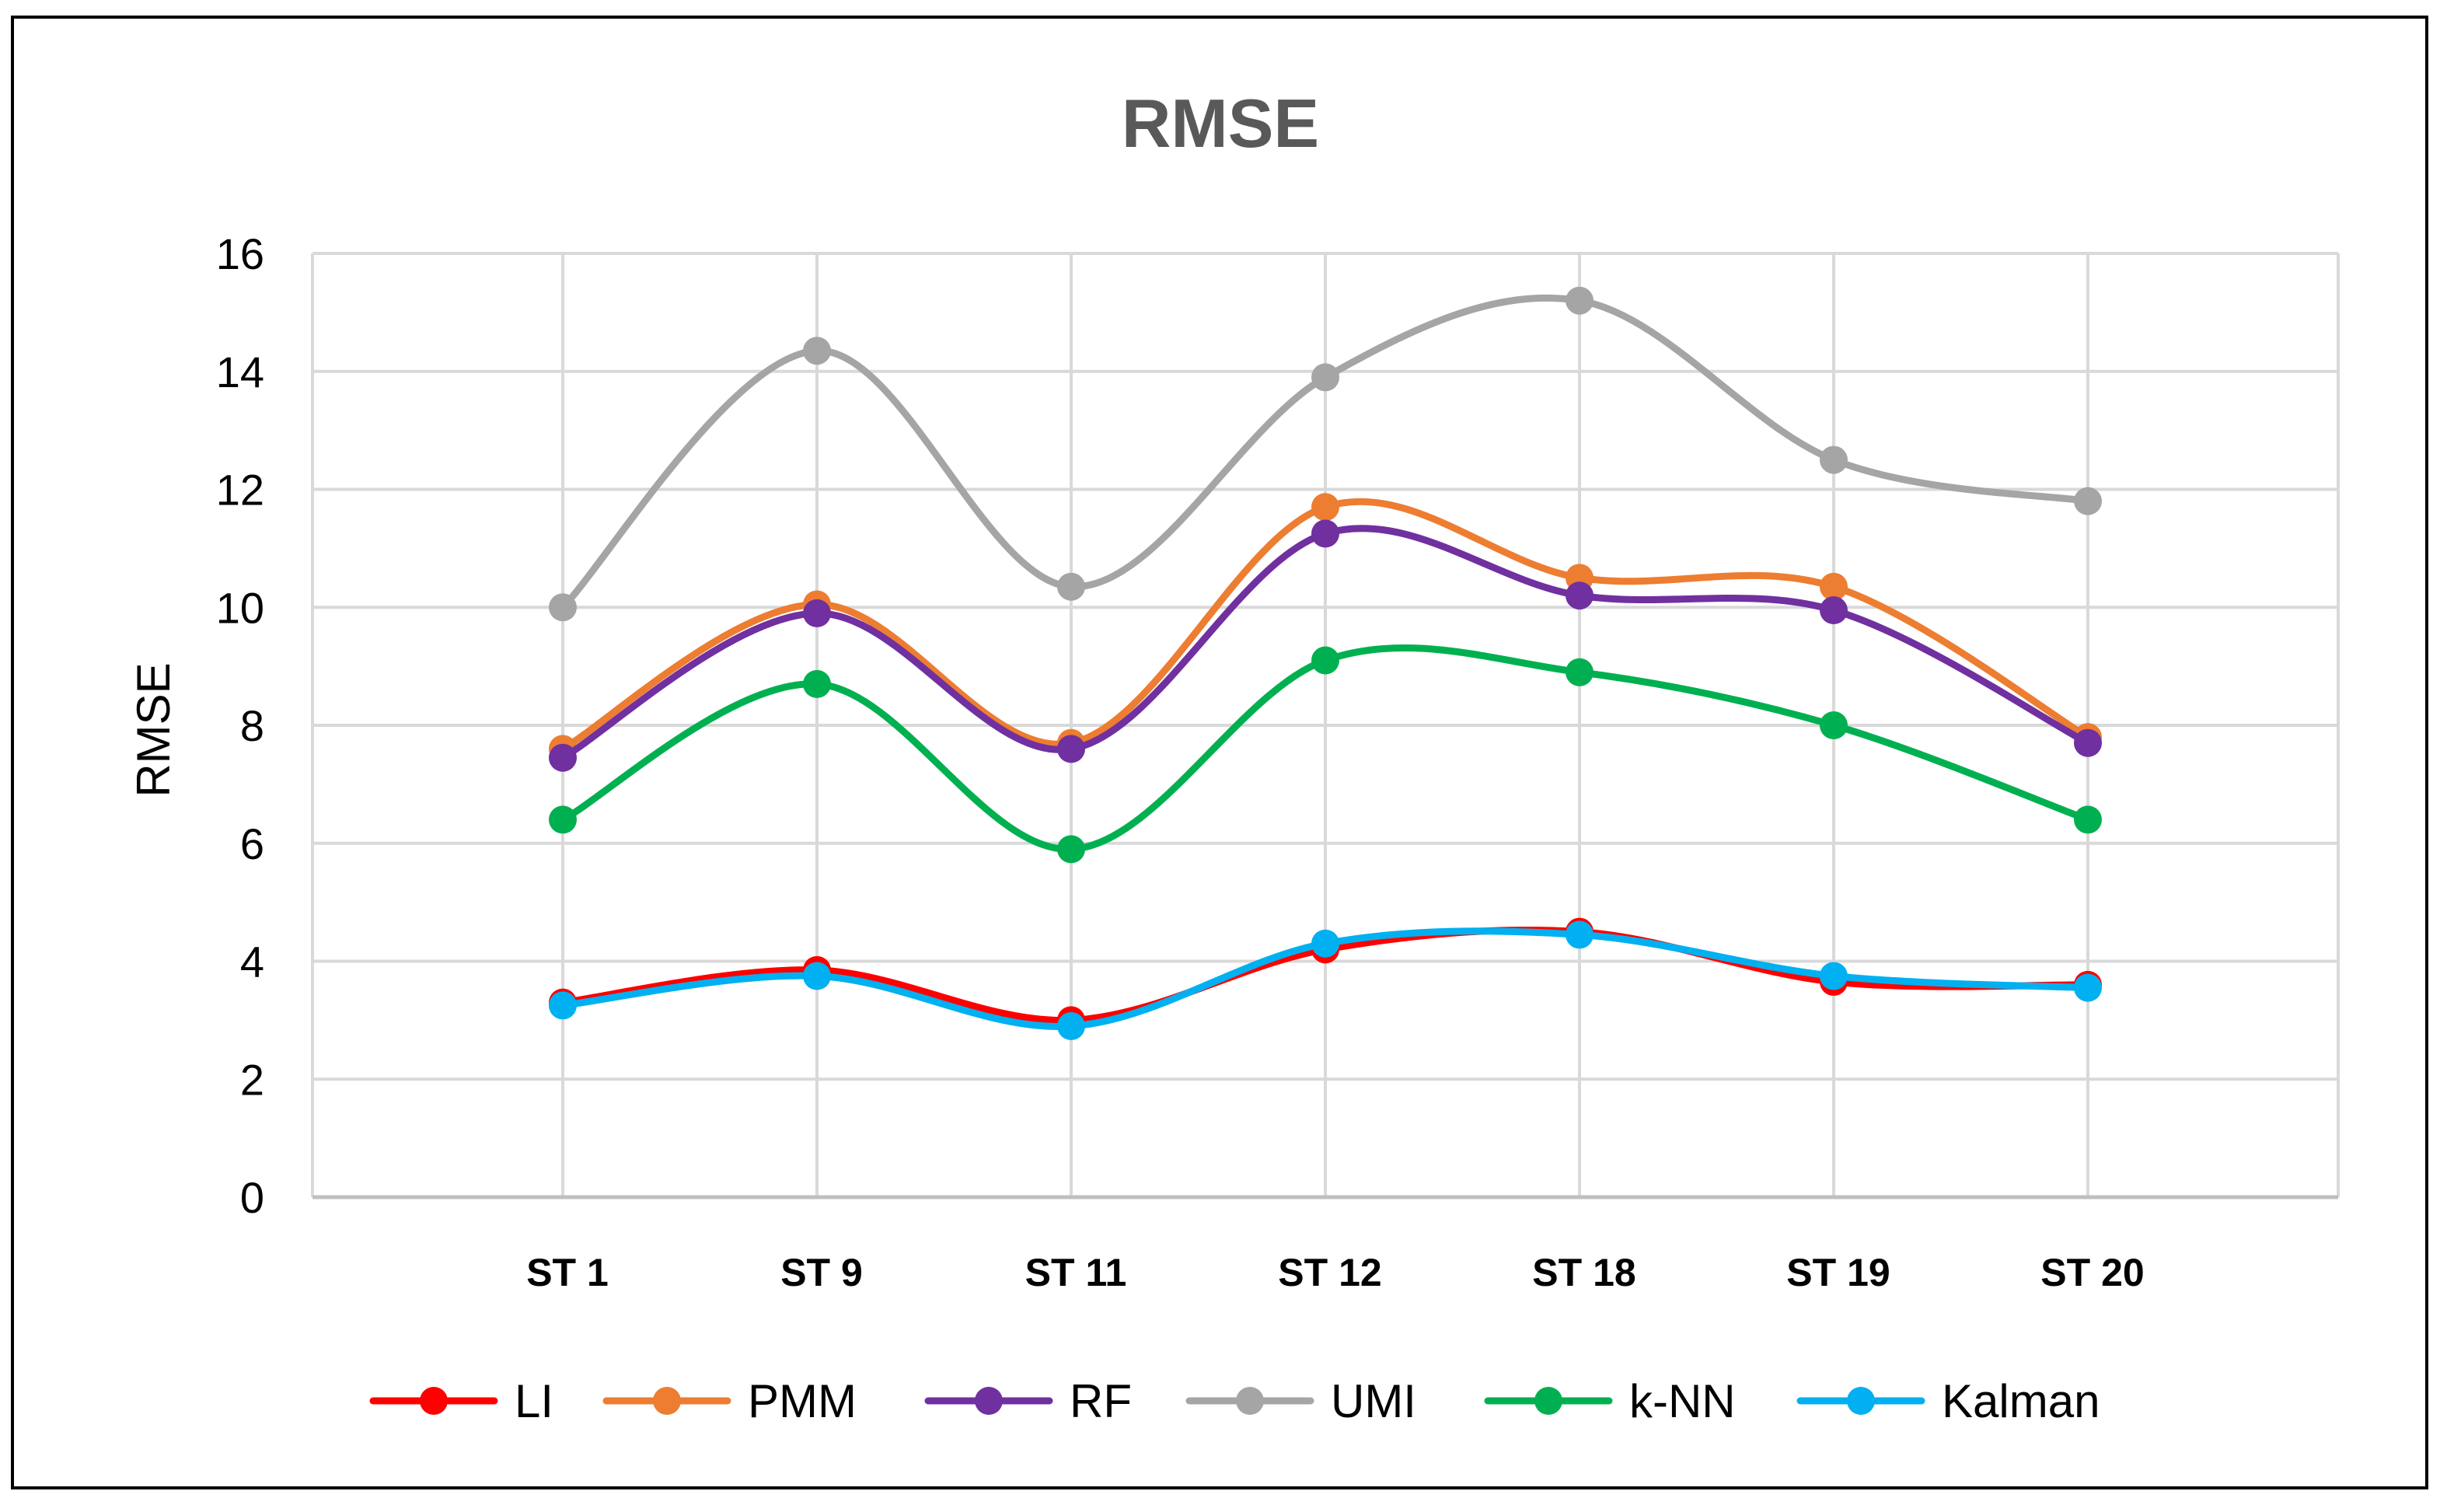  Describe the element at coordinates (1221, 123) in the screenshot. I see `chart-title: RMSE` at that location.